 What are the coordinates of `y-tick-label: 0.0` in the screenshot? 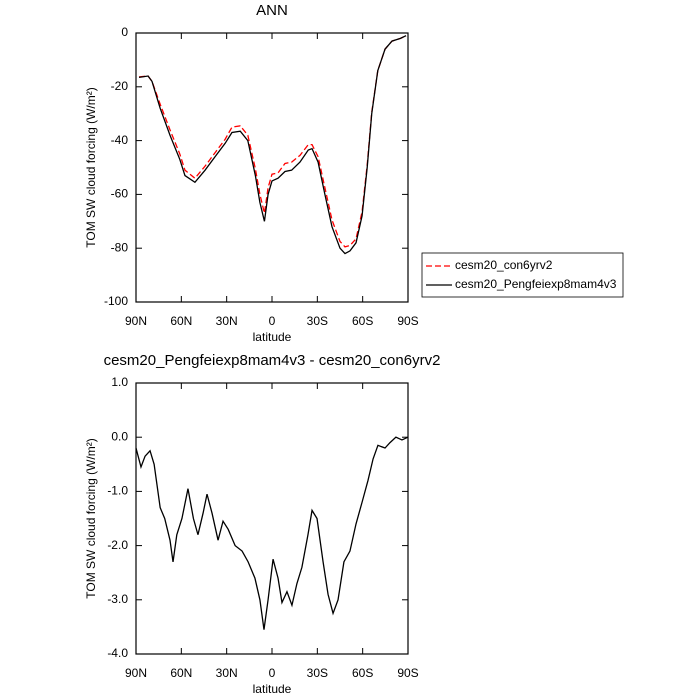 It's located at (119, 436).